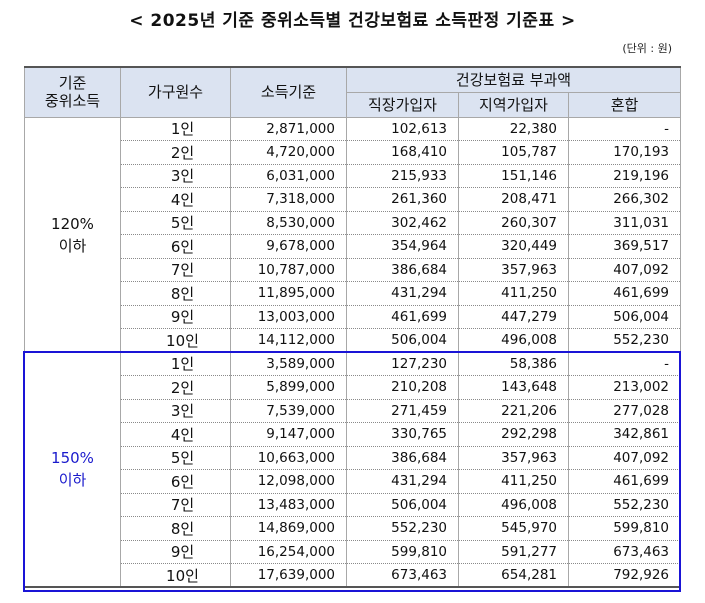 This screenshot has height=603, width=705. What do you see at coordinates (72, 223) in the screenshot?
I see `group-label-line: 120%` at bounding box center [72, 223].